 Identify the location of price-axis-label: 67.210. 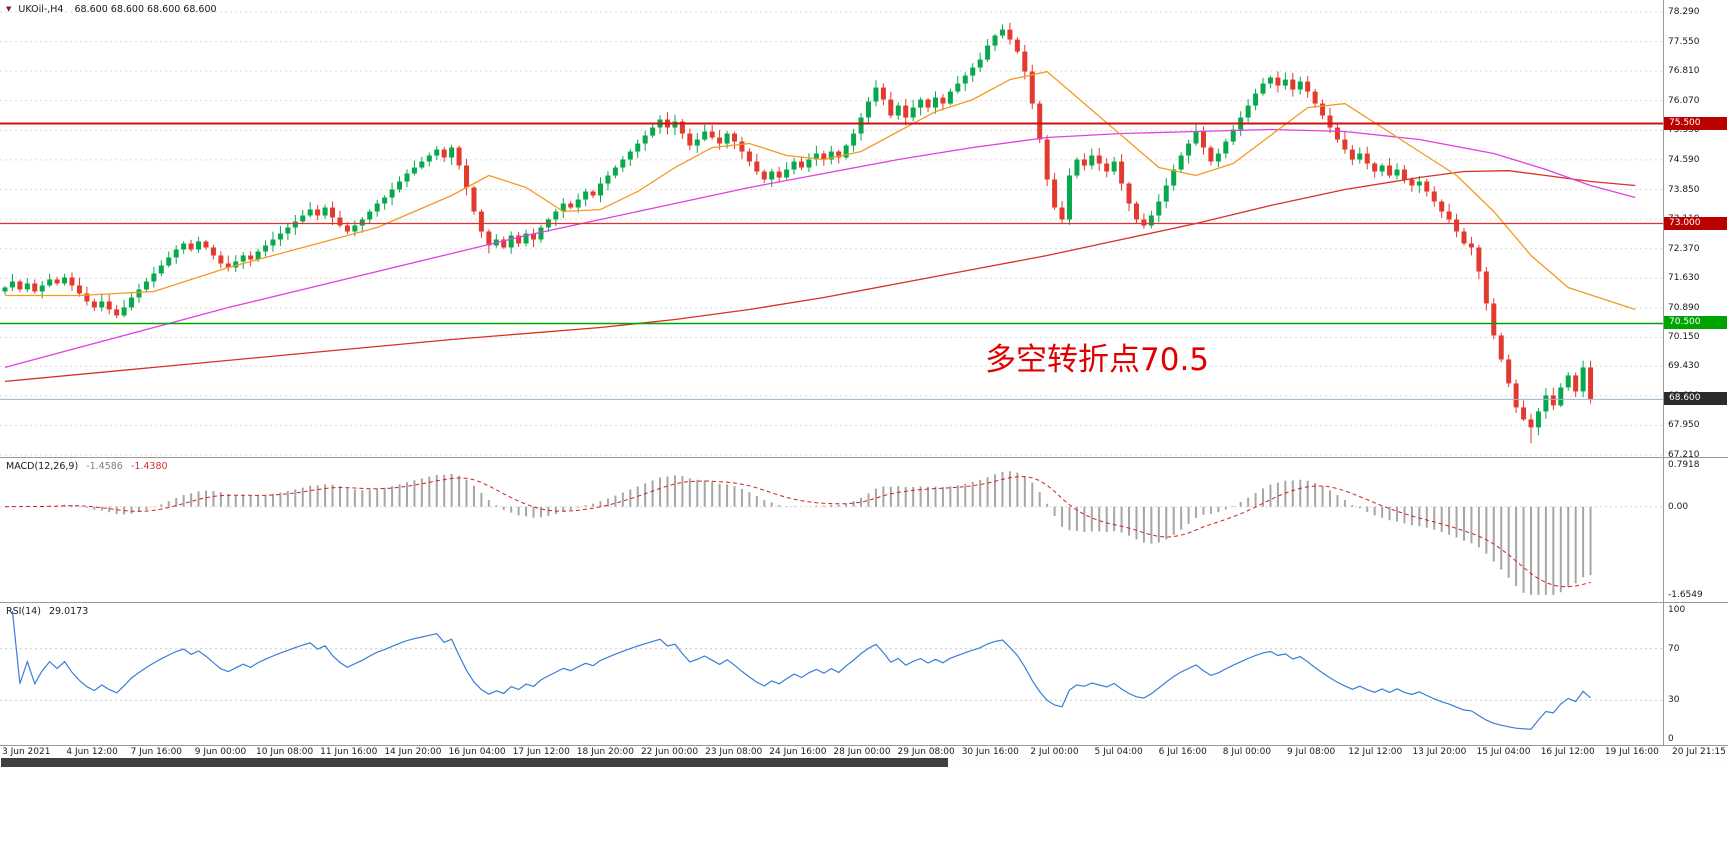
(1684, 455).